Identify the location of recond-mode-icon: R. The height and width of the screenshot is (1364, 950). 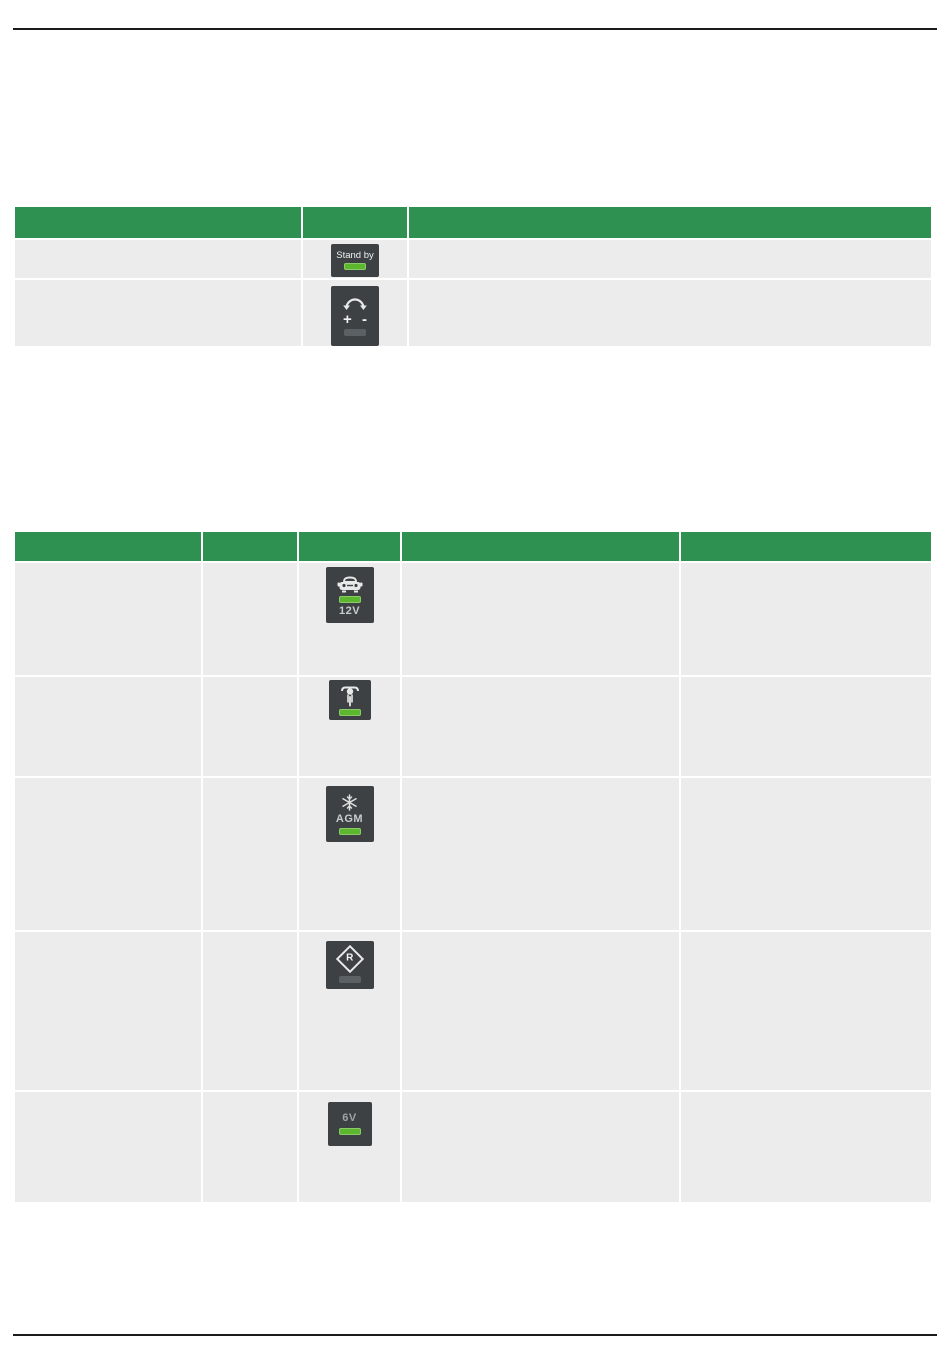
(349, 965).